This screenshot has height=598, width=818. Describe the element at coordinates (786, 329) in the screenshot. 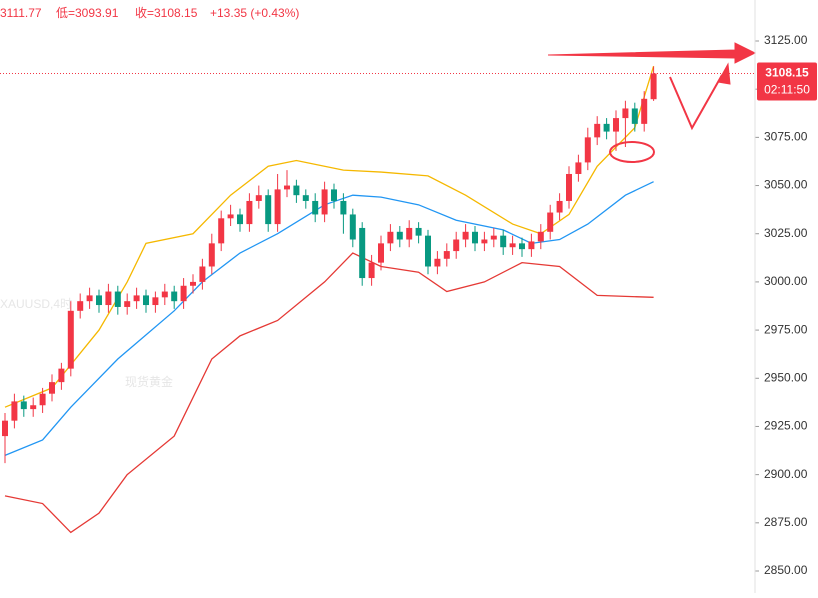

I see `y-tick-label: 2975.00` at that location.